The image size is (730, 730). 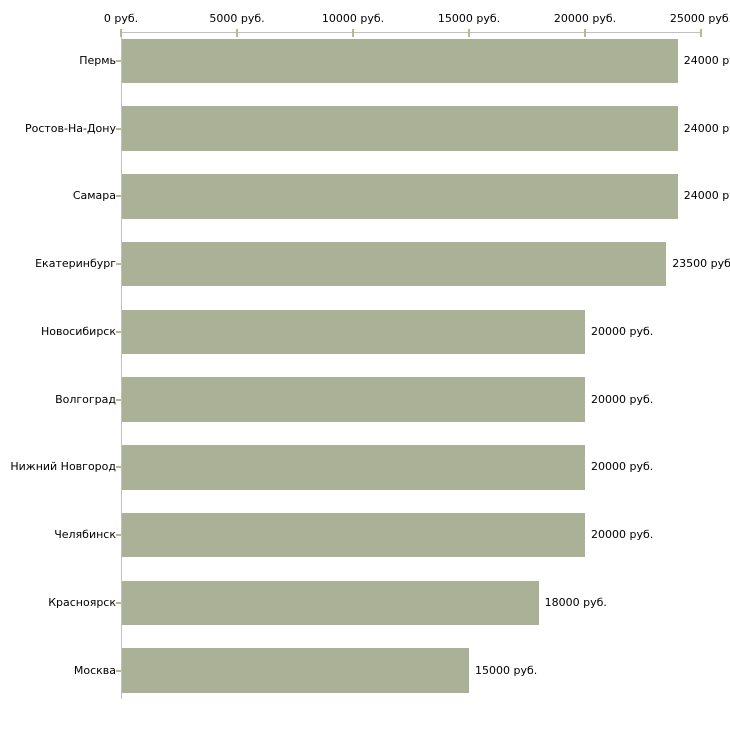 What do you see at coordinates (506, 670) in the screenshot?
I see `value-label: 15000 руб.` at bounding box center [506, 670].